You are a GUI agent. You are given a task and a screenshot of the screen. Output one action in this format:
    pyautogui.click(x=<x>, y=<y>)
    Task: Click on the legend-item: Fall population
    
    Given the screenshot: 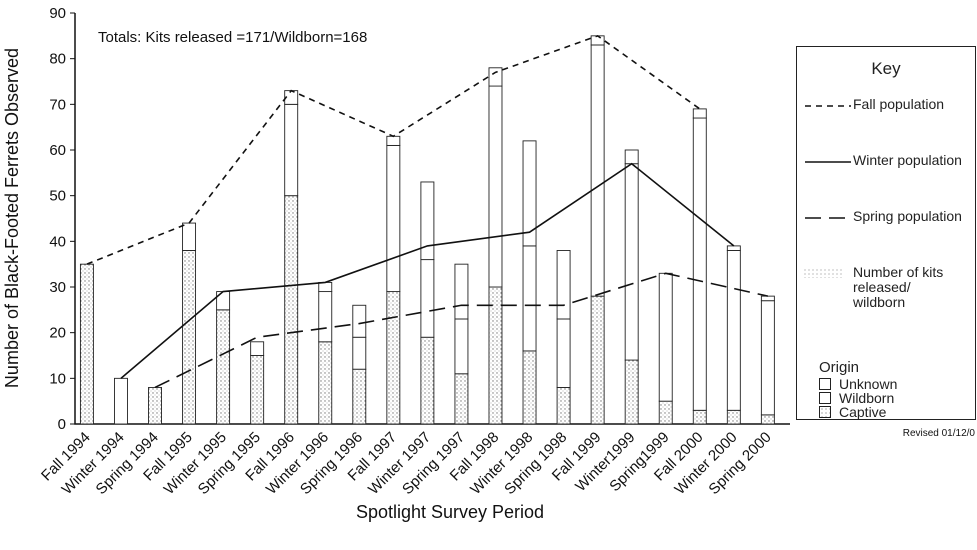 What is the action you would take?
    pyautogui.click(x=884, y=105)
    